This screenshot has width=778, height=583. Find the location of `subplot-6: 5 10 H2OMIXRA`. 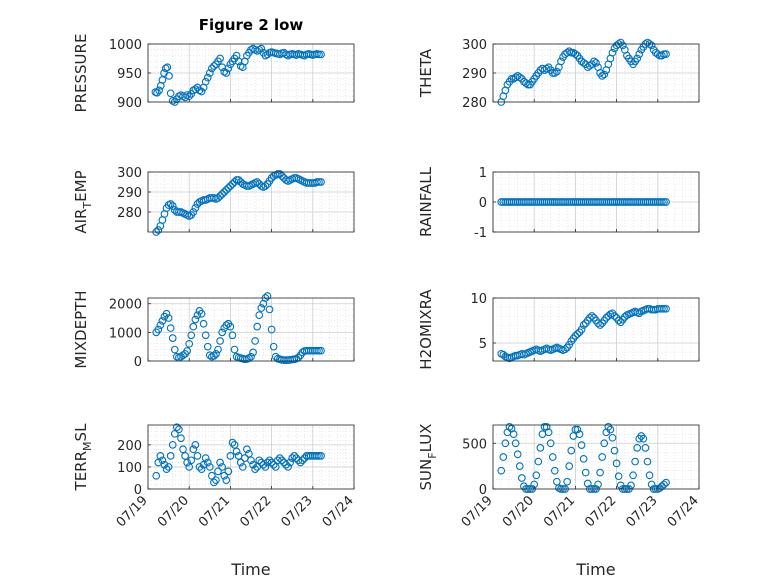

subplot-6: 5 10 H2OMIXRA is located at coordinates (558, 329).